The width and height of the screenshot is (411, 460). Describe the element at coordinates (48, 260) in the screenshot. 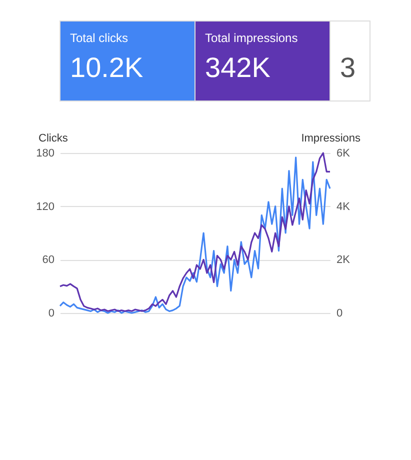

I see `y-tick-label: 60` at that location.